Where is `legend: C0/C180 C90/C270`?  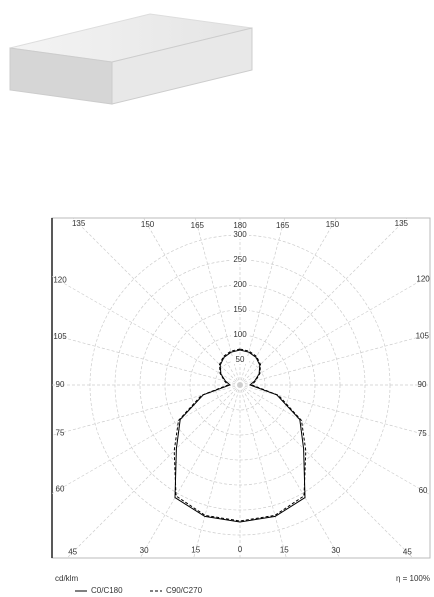
legend: C0/C180 C90/C270 is located at coordinates (139, 590).